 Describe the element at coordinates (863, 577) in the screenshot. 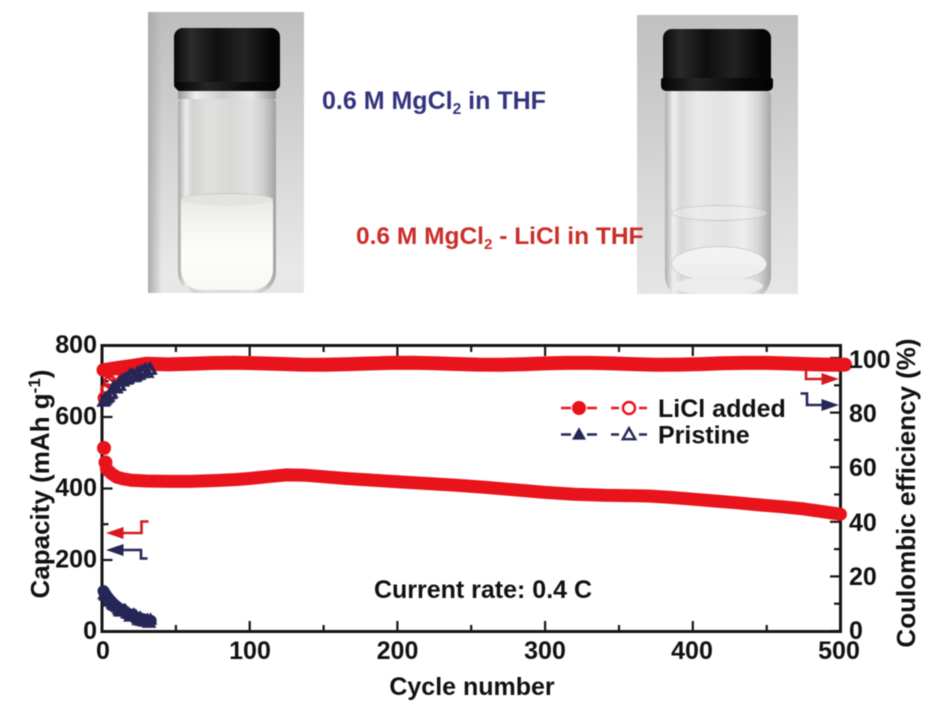

I see `svg-text: 20` at that location.